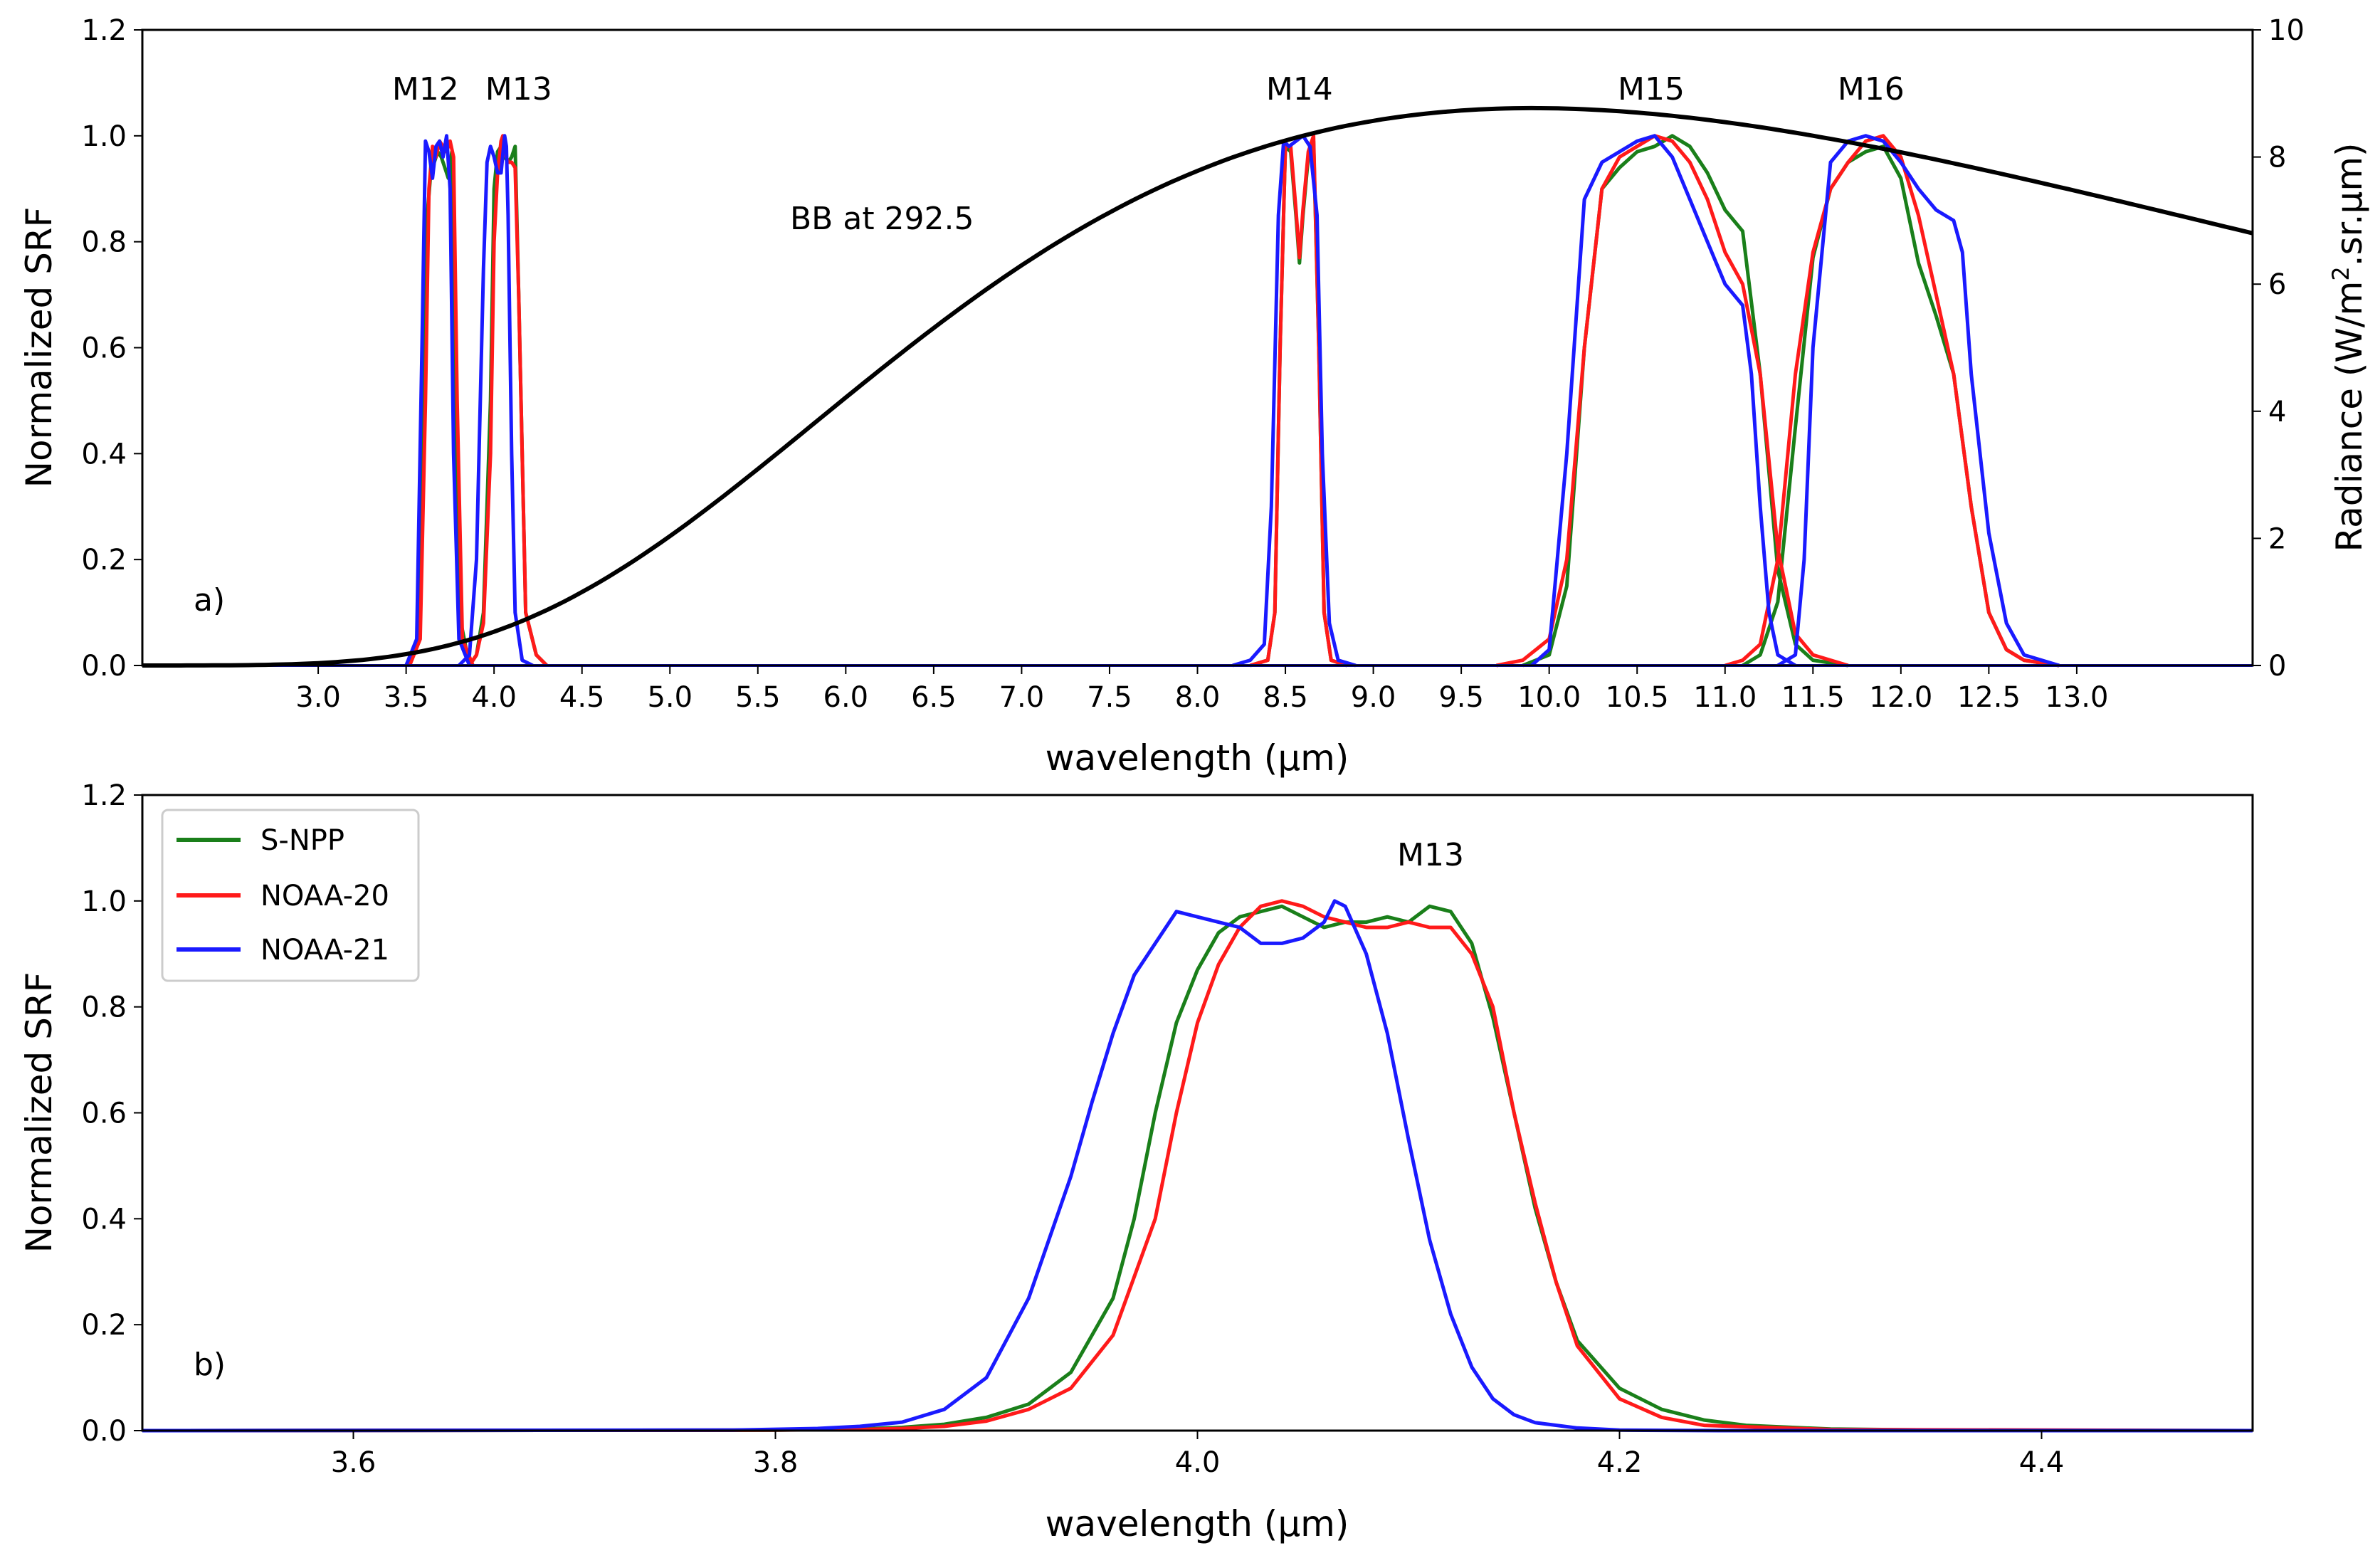 This screenshot has width=2380, height=1563. What do you see at coordinates (104, 795) in the screenshot?
I see `panel-b-y-tick-label: 1.2` at bounding box center [104, 795].